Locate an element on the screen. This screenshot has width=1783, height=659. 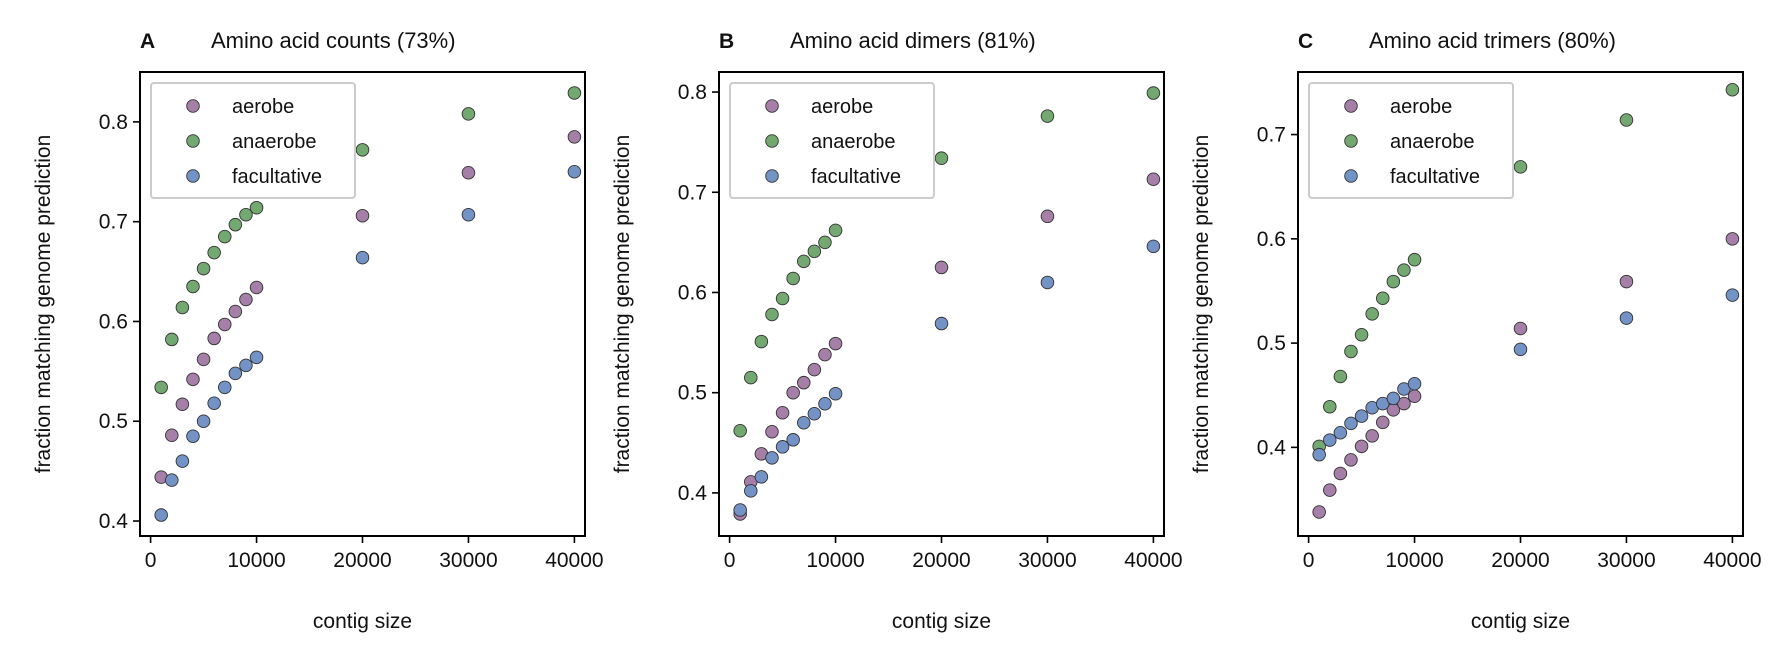
chart-title: Amino acid trimers (80%) is located at coordinates (1492, 40).